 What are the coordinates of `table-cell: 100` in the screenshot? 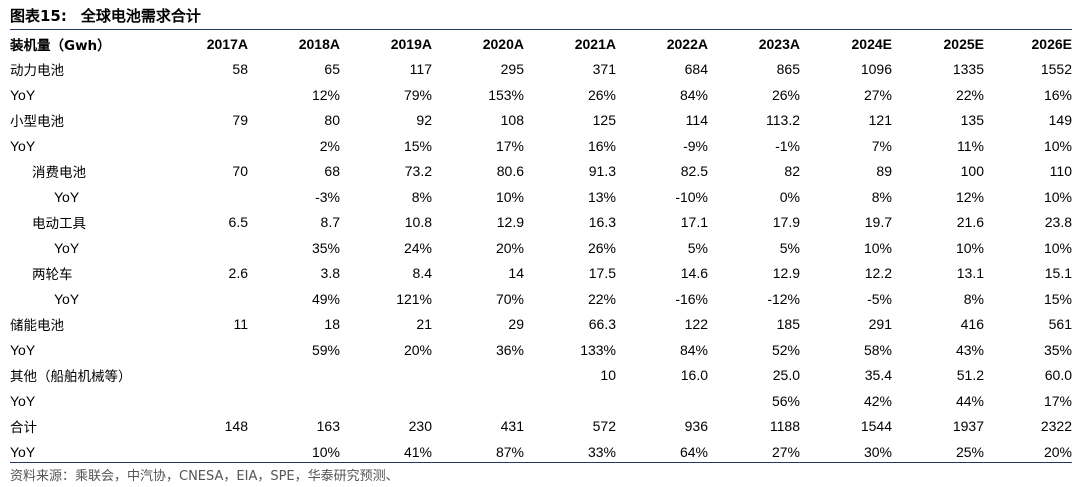 It's located at (972, 171).